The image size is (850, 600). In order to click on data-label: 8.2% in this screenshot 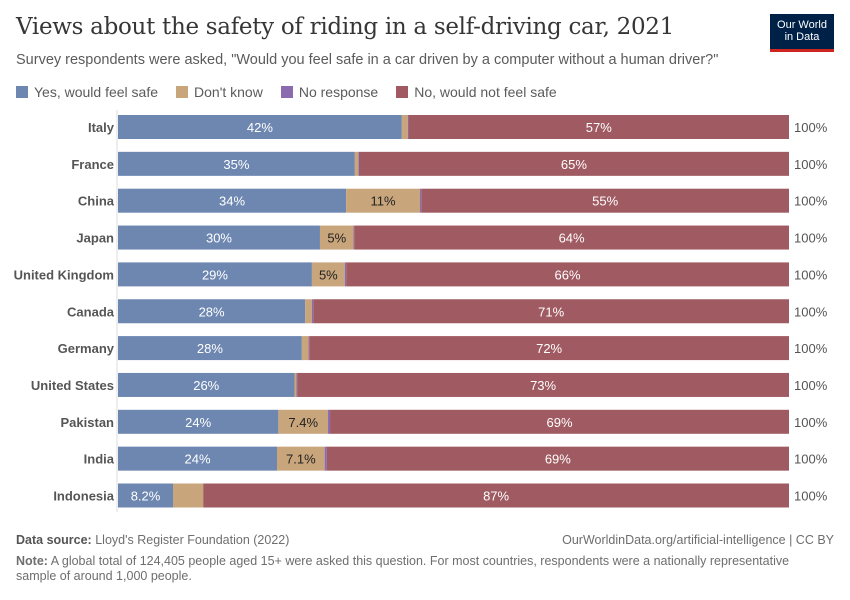, I will do `click(146, 496)`.